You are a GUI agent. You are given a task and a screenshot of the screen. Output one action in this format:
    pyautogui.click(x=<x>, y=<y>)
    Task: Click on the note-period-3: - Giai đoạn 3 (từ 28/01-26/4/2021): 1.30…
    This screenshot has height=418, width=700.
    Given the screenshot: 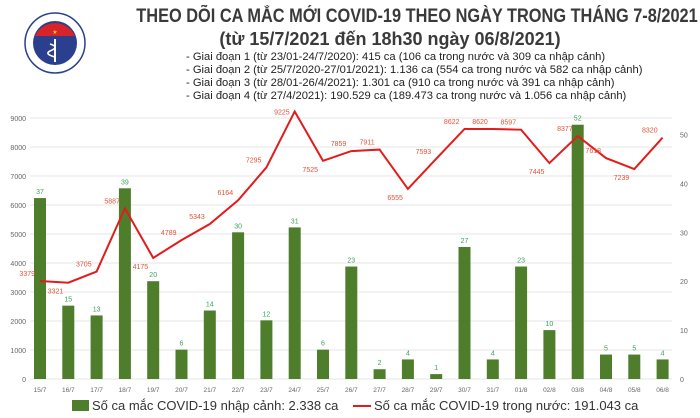 What is the action you would take?
    pyautogui.click(x=400, y=83)
    